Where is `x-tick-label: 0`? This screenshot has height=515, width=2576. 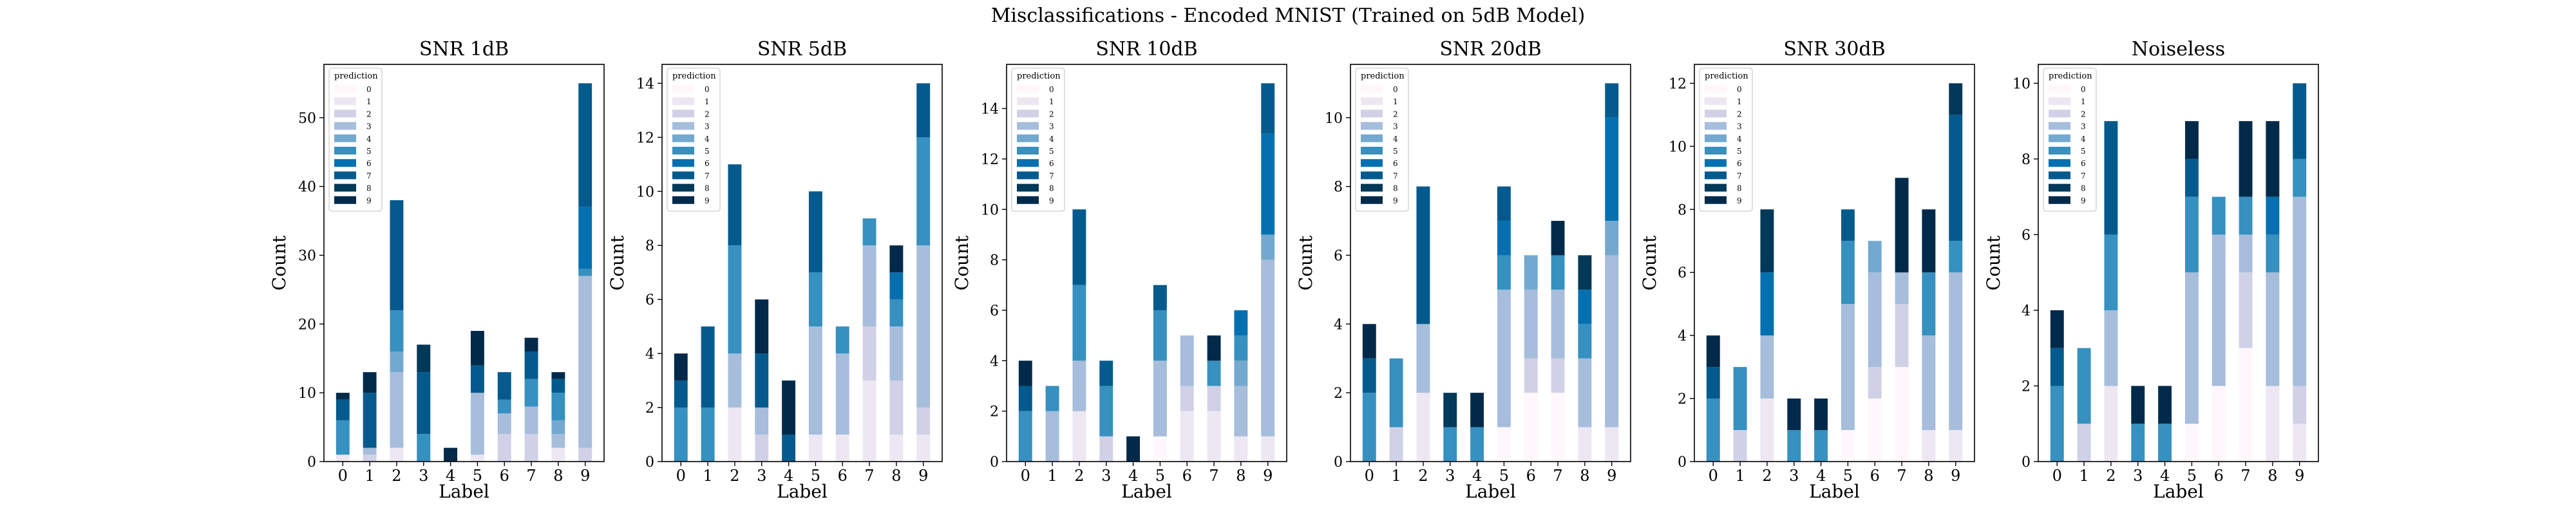
x-tick-label: 0 is located at coordinates (1026, 476).